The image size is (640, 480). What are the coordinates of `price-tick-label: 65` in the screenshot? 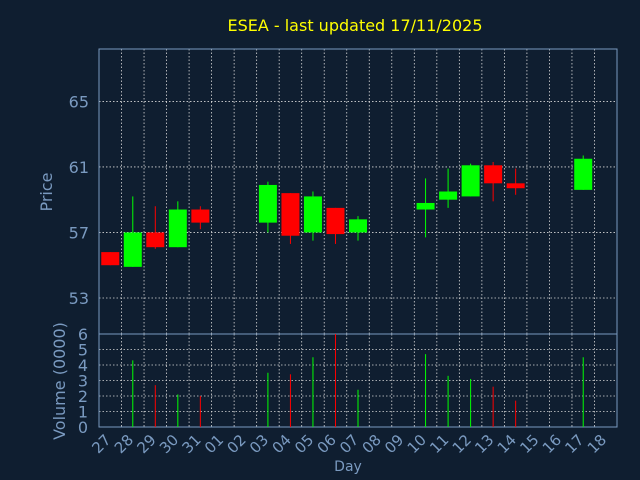 It's located at (79, 101).